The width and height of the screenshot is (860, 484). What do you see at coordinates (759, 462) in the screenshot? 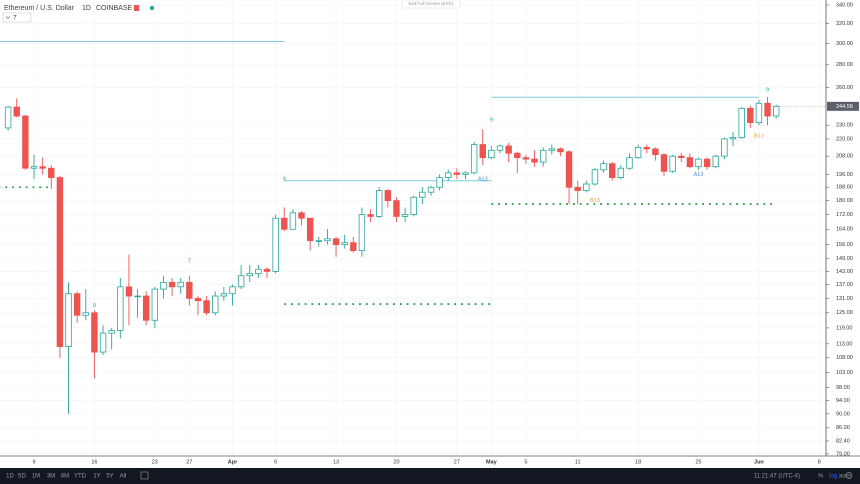
I see `x-tick-label: Jun` at bounding box center [759, 462].